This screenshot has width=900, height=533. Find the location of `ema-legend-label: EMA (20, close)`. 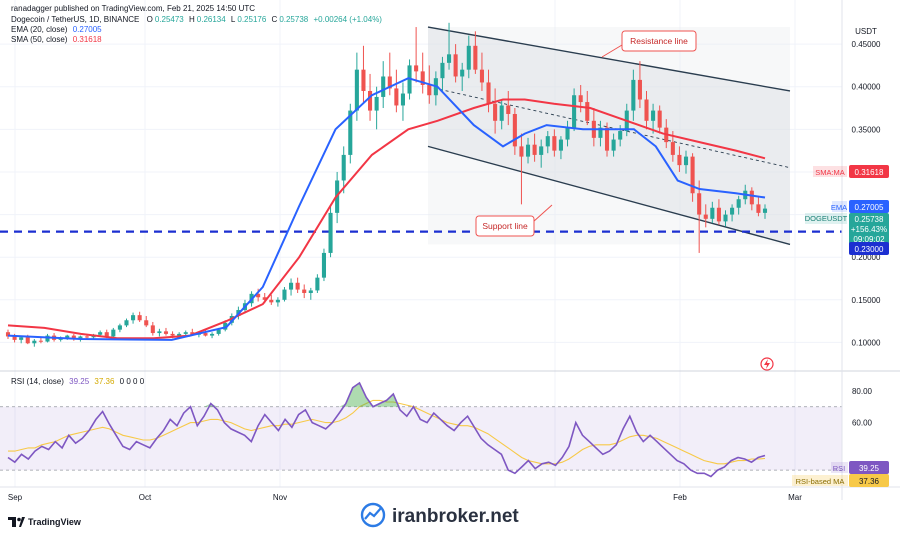

ema-legend-label: EMA (20, close) is located at coordinates (39, 29).